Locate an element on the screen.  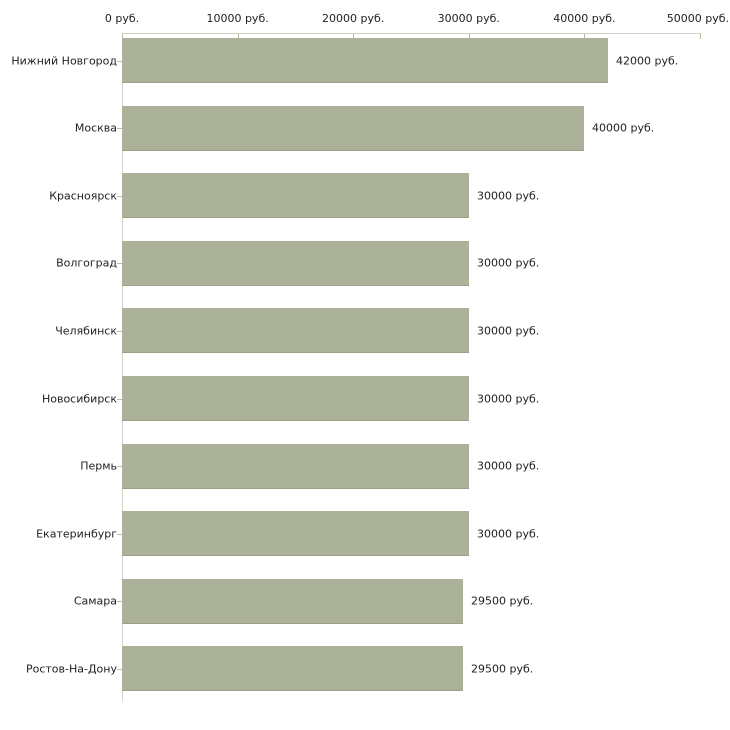
bar-value-label: 40000 руб. is located at coordinates (623, 128).